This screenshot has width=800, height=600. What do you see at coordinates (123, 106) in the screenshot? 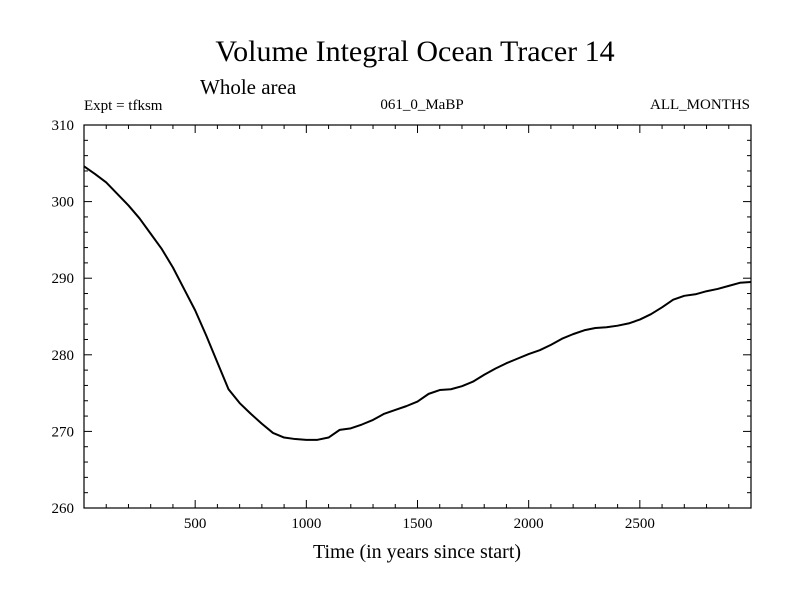
I see `expt-label: Expt = tfksm` at bounding box center [123, 106].